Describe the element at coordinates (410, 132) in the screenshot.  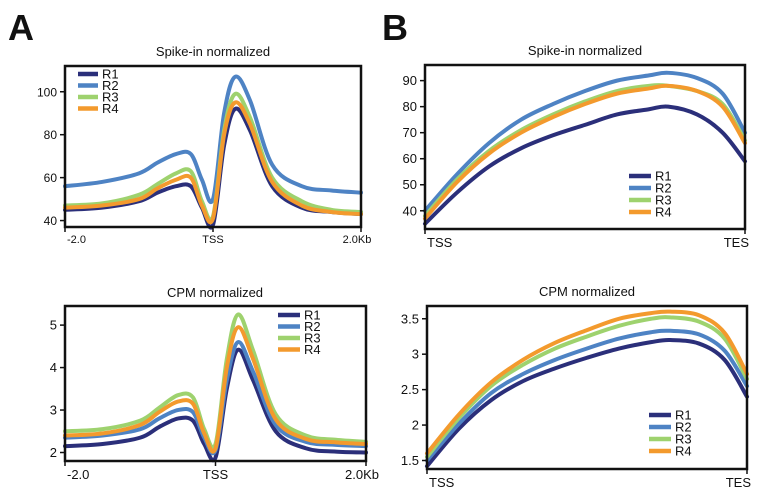
I see `y-tick-label: 70` at that location.